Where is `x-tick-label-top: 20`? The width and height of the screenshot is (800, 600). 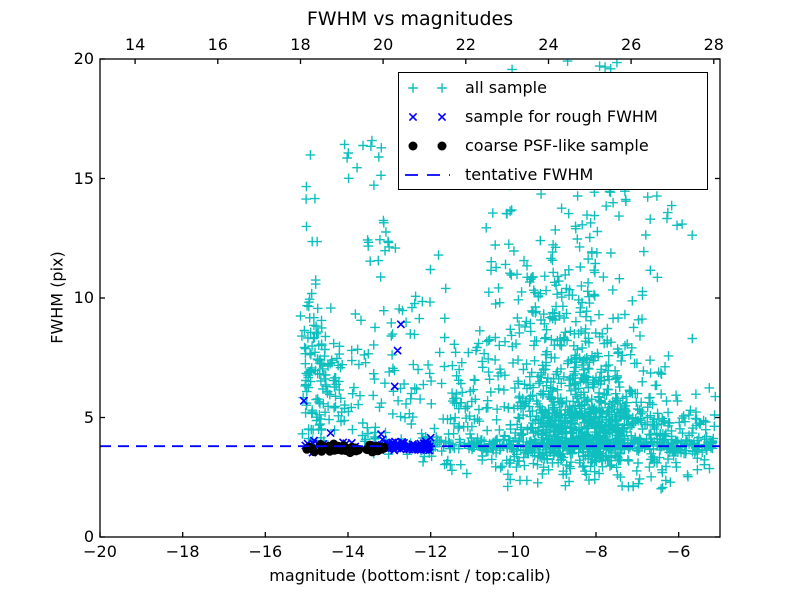
x-tick-label-top: 20 is located at coordinates (383, 44).